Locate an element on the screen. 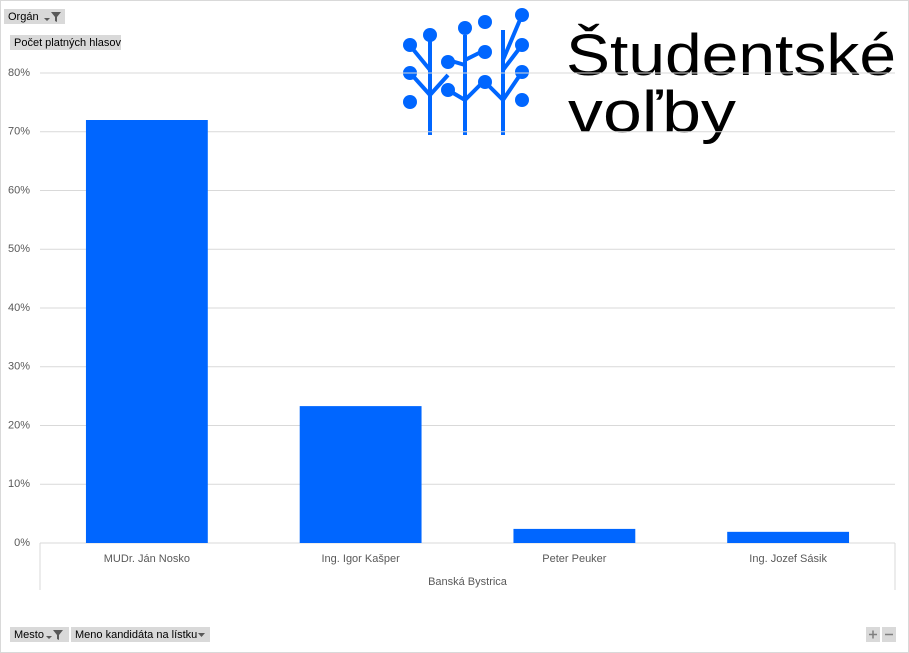 The width and height of the screenshot is (909, 653). value-field-button: Počet platných hlasov is located at coordinates (66, 42).